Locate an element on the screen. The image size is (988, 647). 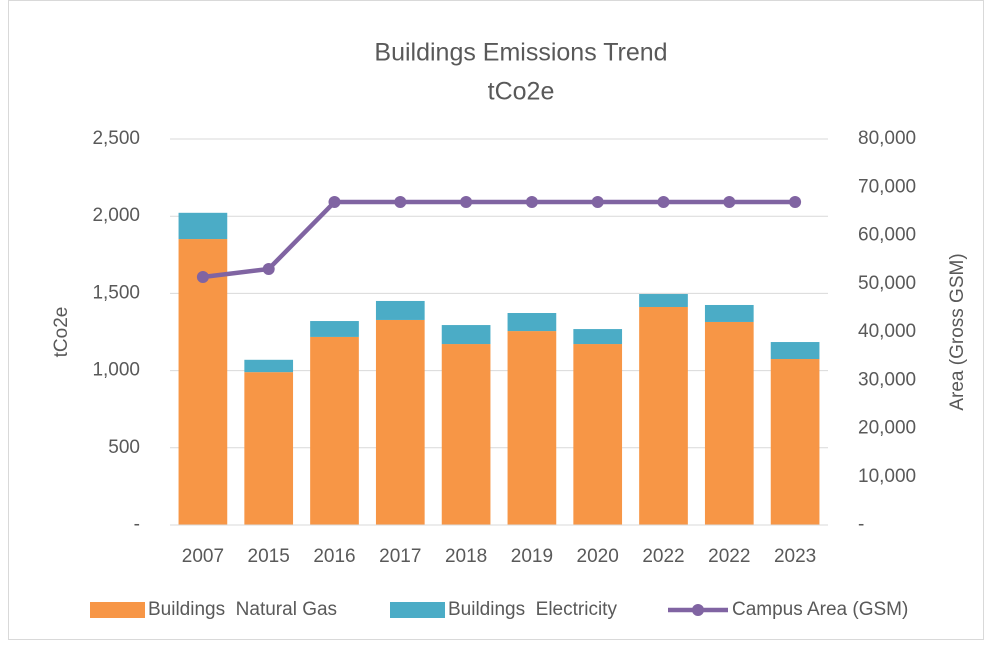
x-tick-label: 2017 is located at coordinates (400, 556).